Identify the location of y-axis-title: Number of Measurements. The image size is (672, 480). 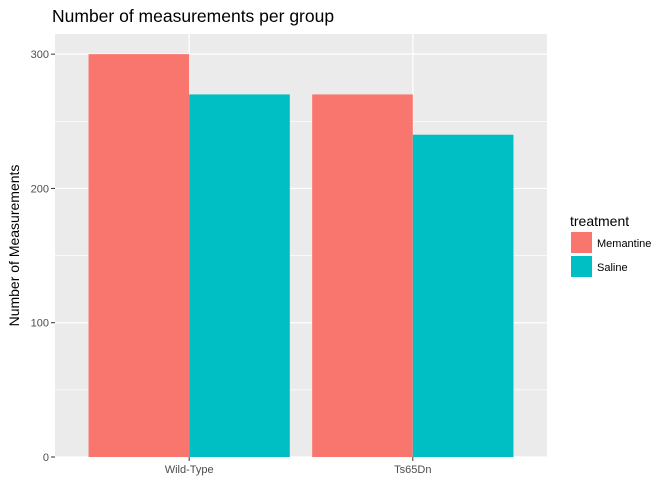
(14, 246).